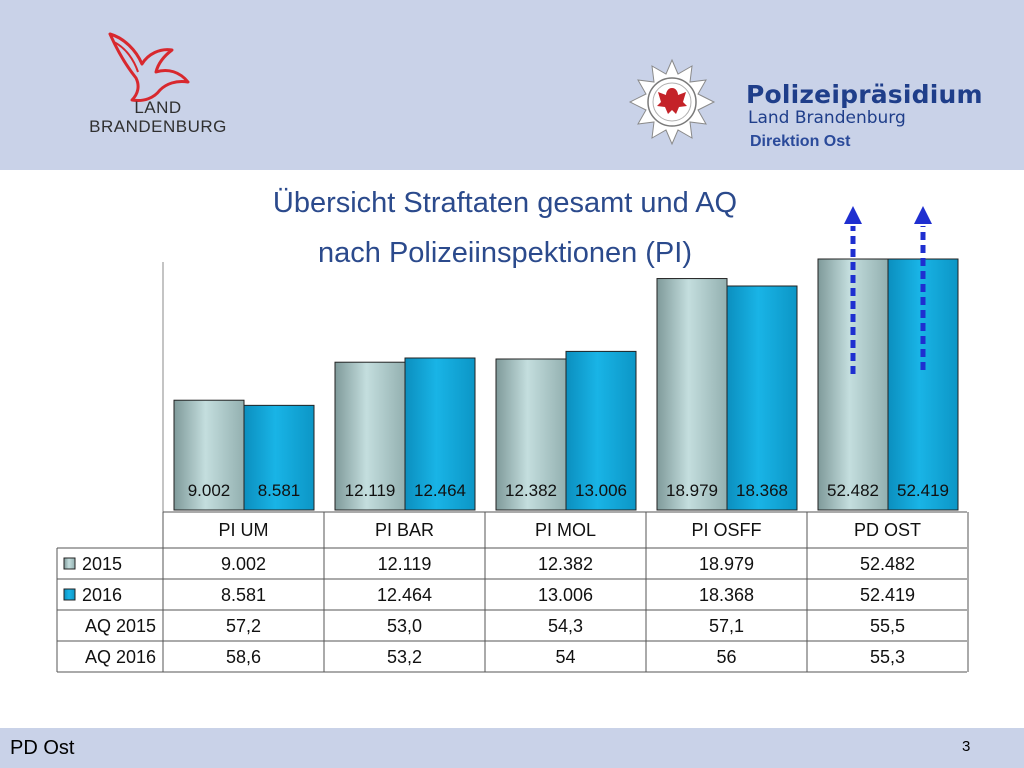  Describe the element at coordinates (726, 657) in the screenshot. I see `table-cell: 56` at that location.